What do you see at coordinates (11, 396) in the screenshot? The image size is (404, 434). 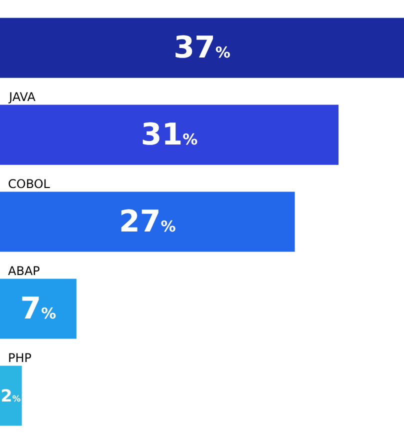 I see `data-label: 2%` at bounding box center [11, 396].